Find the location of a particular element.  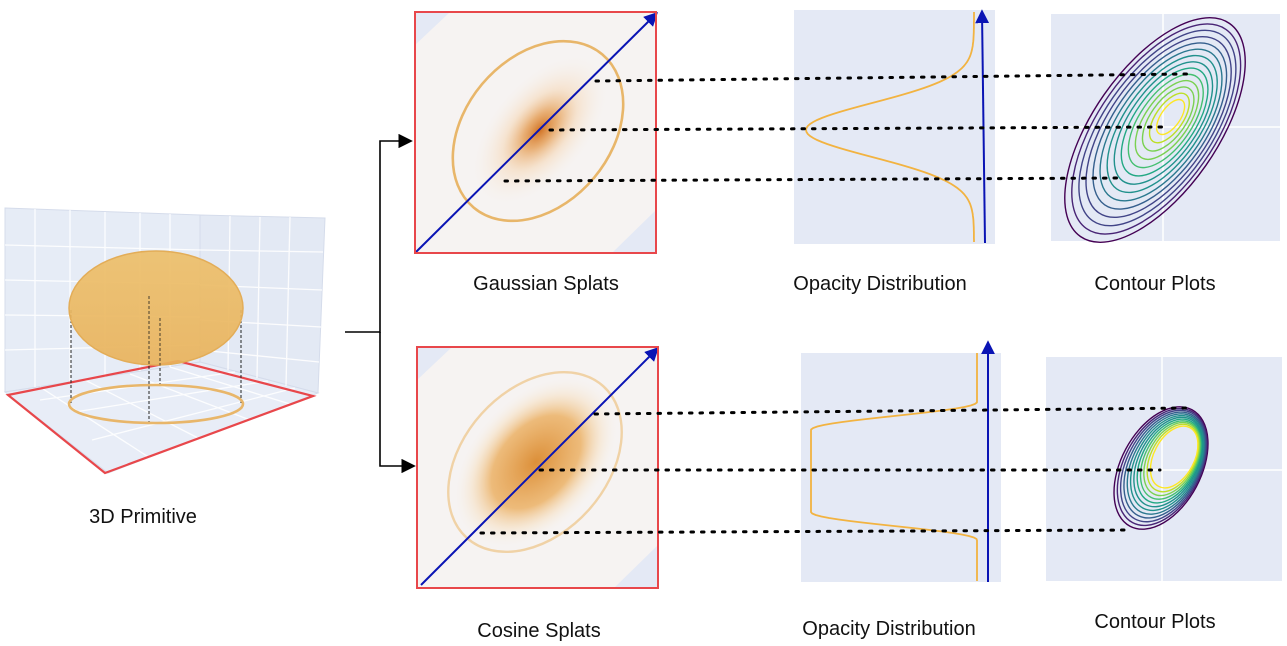

gaussian-splat-panel is located at coordinates (536, 132).